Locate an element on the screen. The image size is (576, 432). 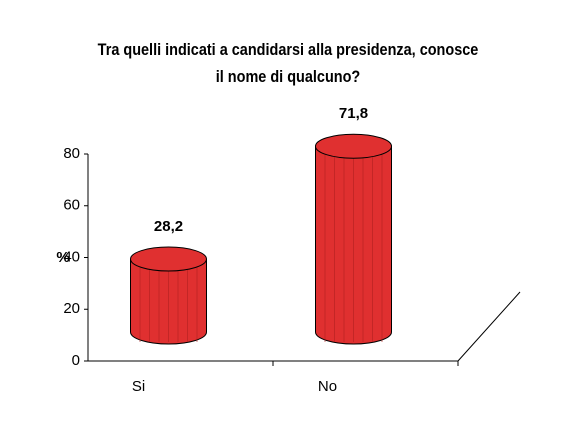
y-tick-label: 20 is located at coordinates (71, 308).